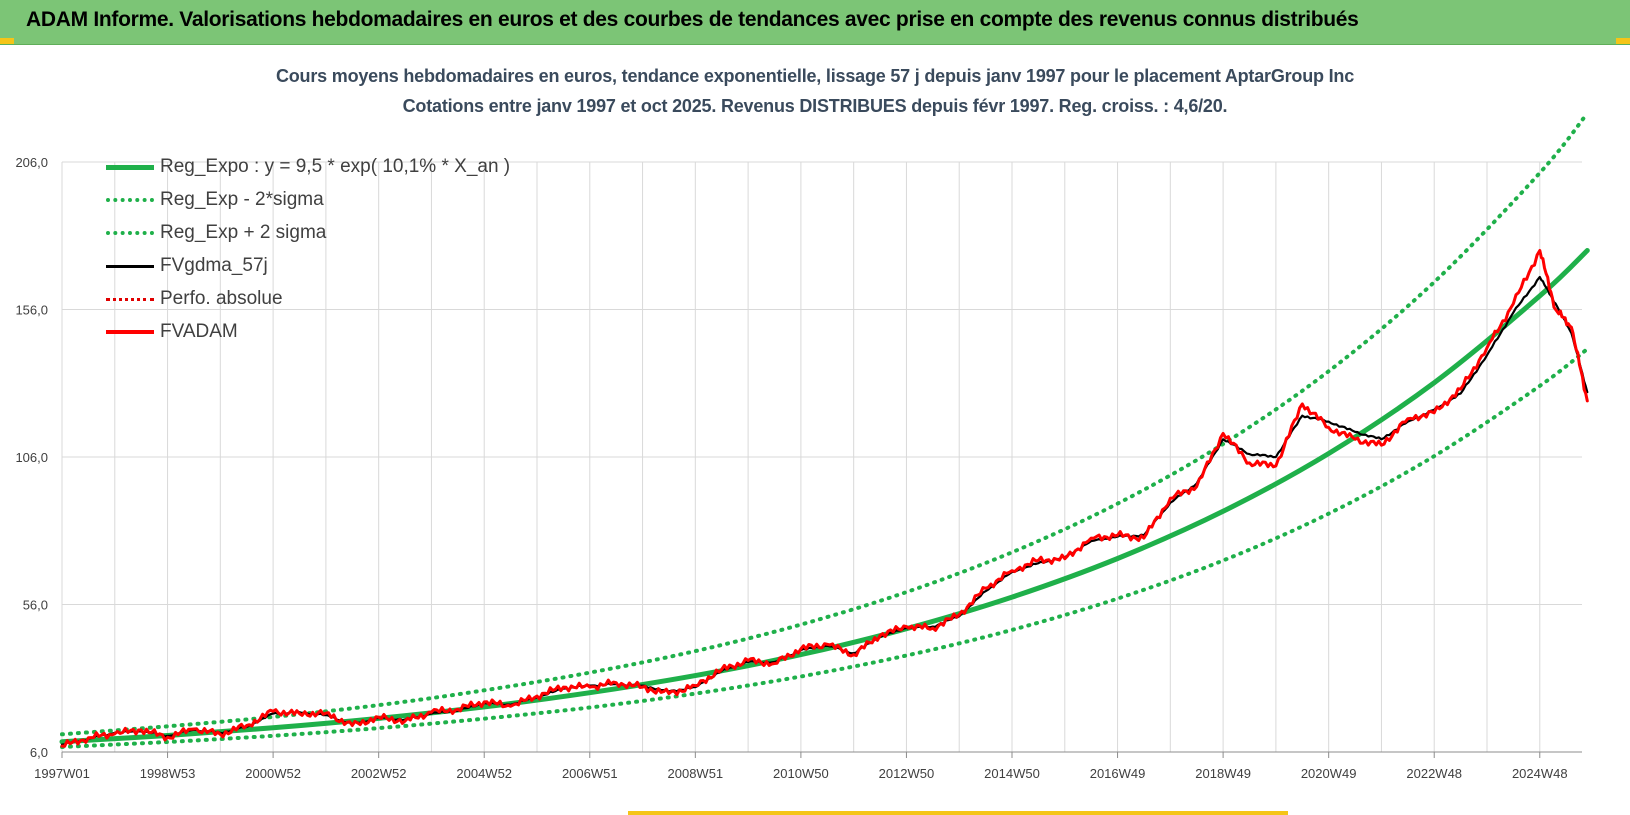 The width and height of the screenshot is (1630, 815). What do you see at coordinates (273, 773) in the screenshot?
I see `x-tick-label: 2000W52` at bounding box center [273, 773].